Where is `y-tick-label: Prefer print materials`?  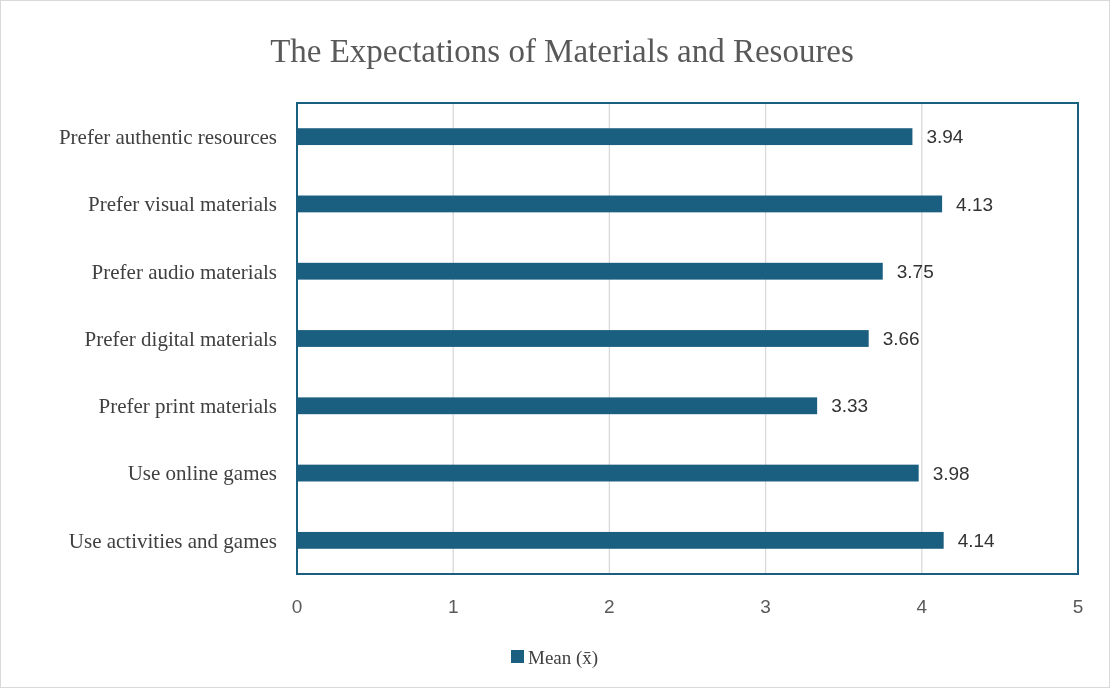 y-tick-label: Prefer print materials is located at coordinates (187, 406).